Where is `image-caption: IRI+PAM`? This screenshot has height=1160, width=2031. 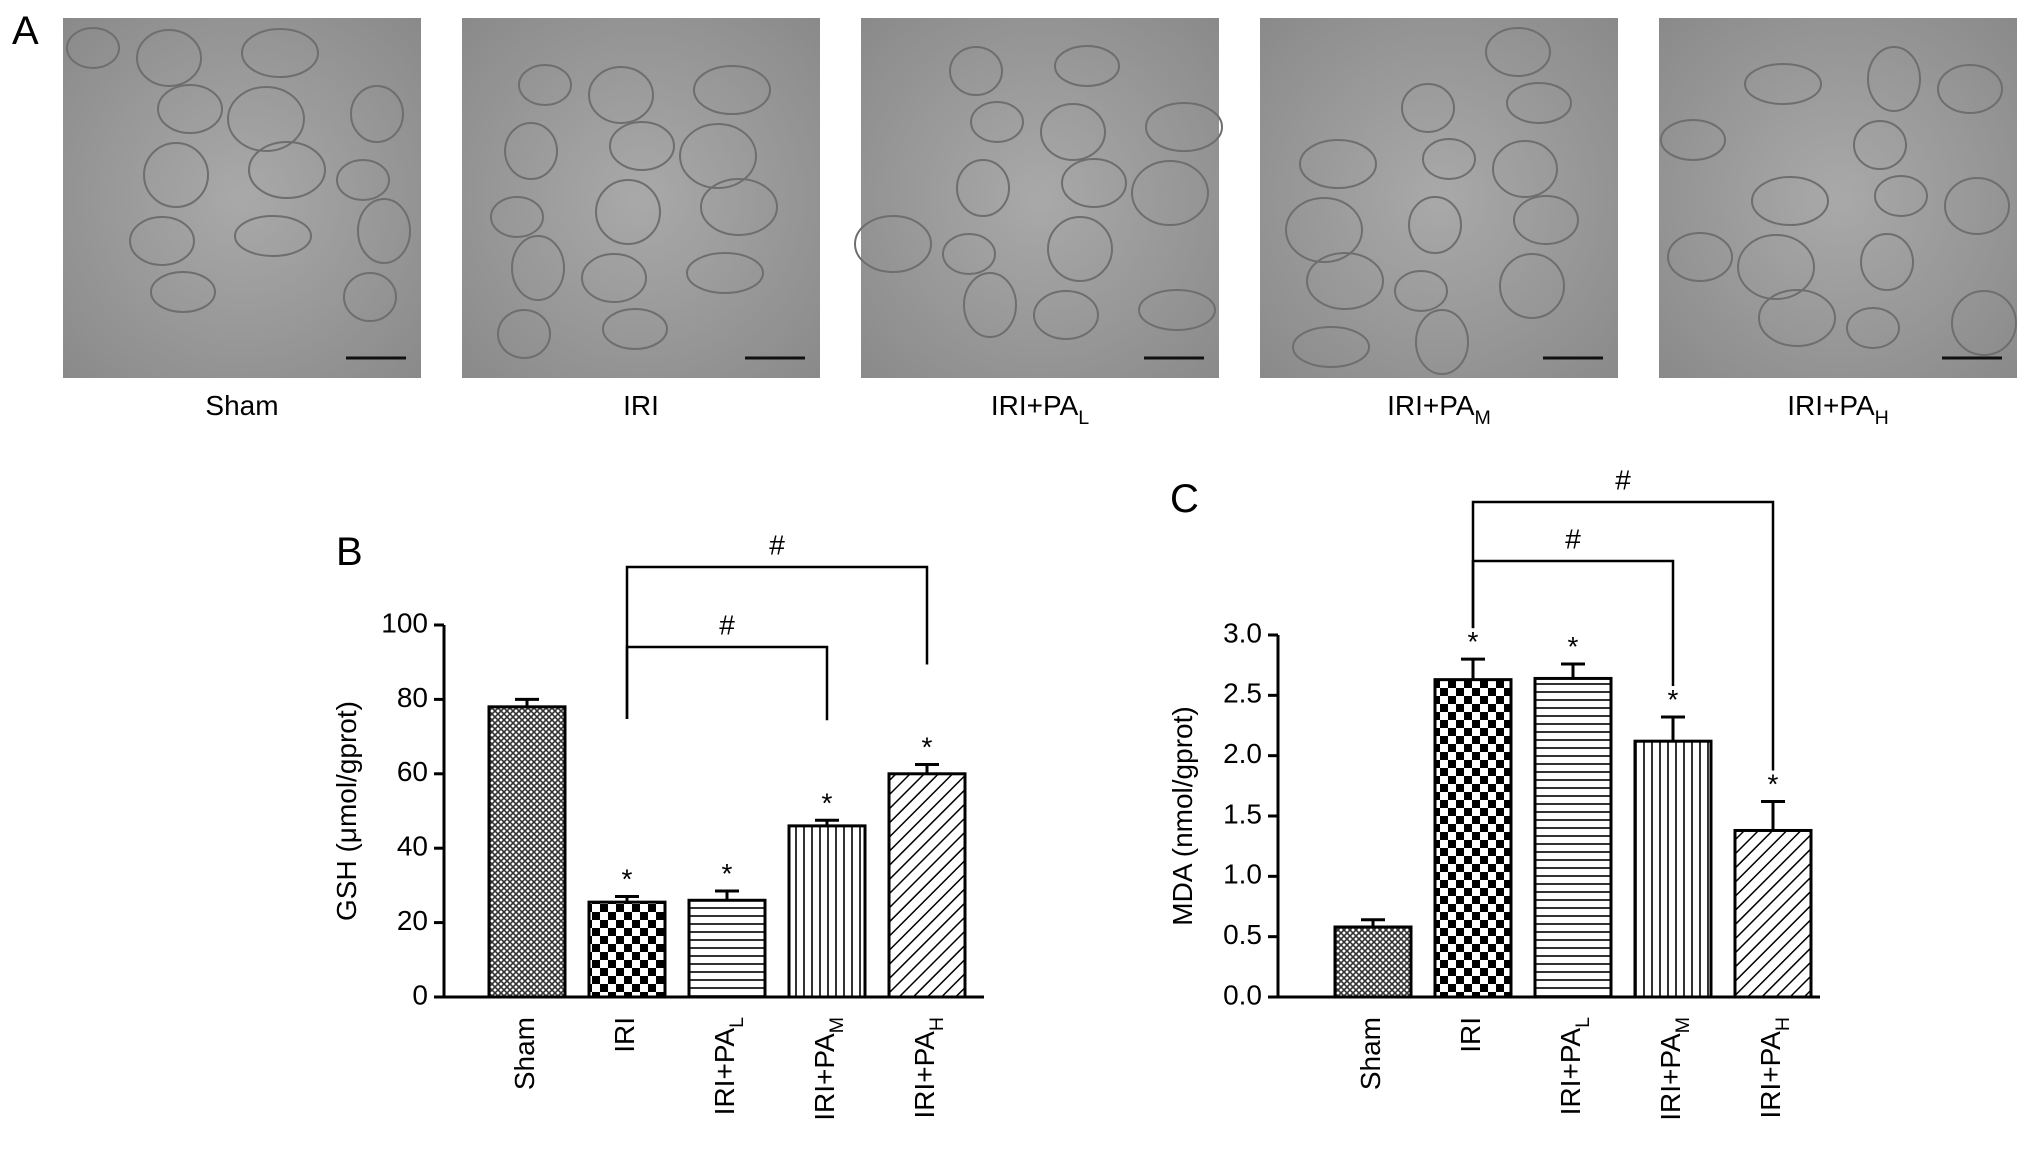
image-caption: IRI+PAM is located at coordinates (1439, 409).